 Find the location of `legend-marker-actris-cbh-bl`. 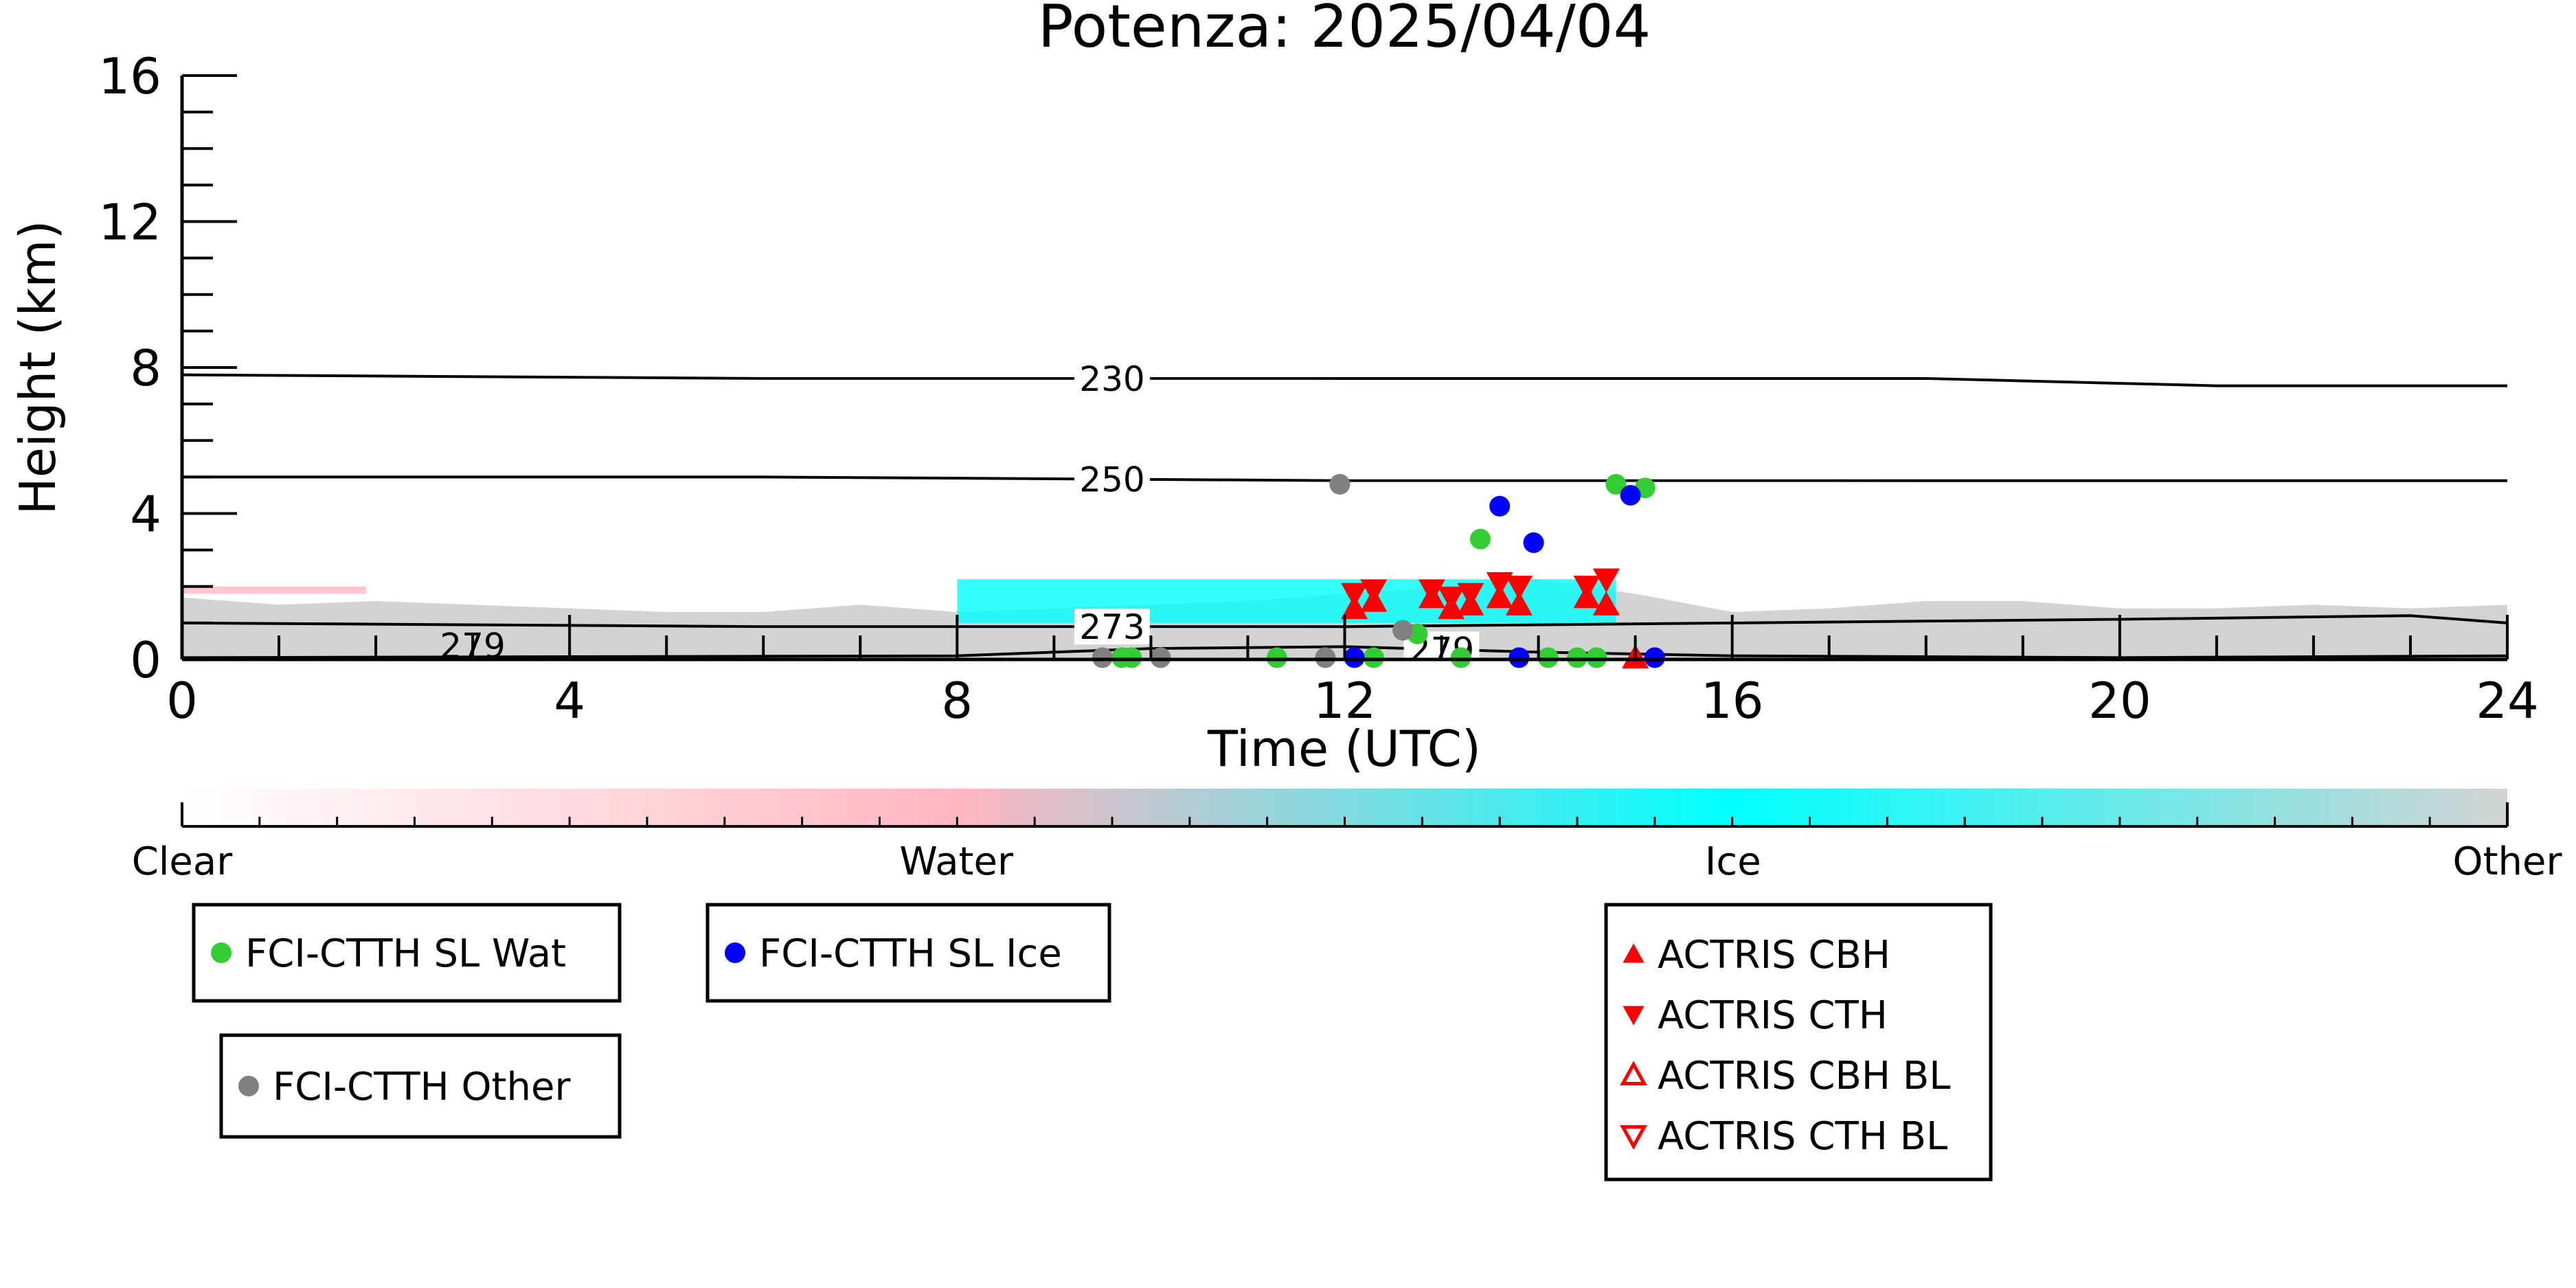

legend-marker-actris-cbh-bl is located at coordinates (1633, 1073).